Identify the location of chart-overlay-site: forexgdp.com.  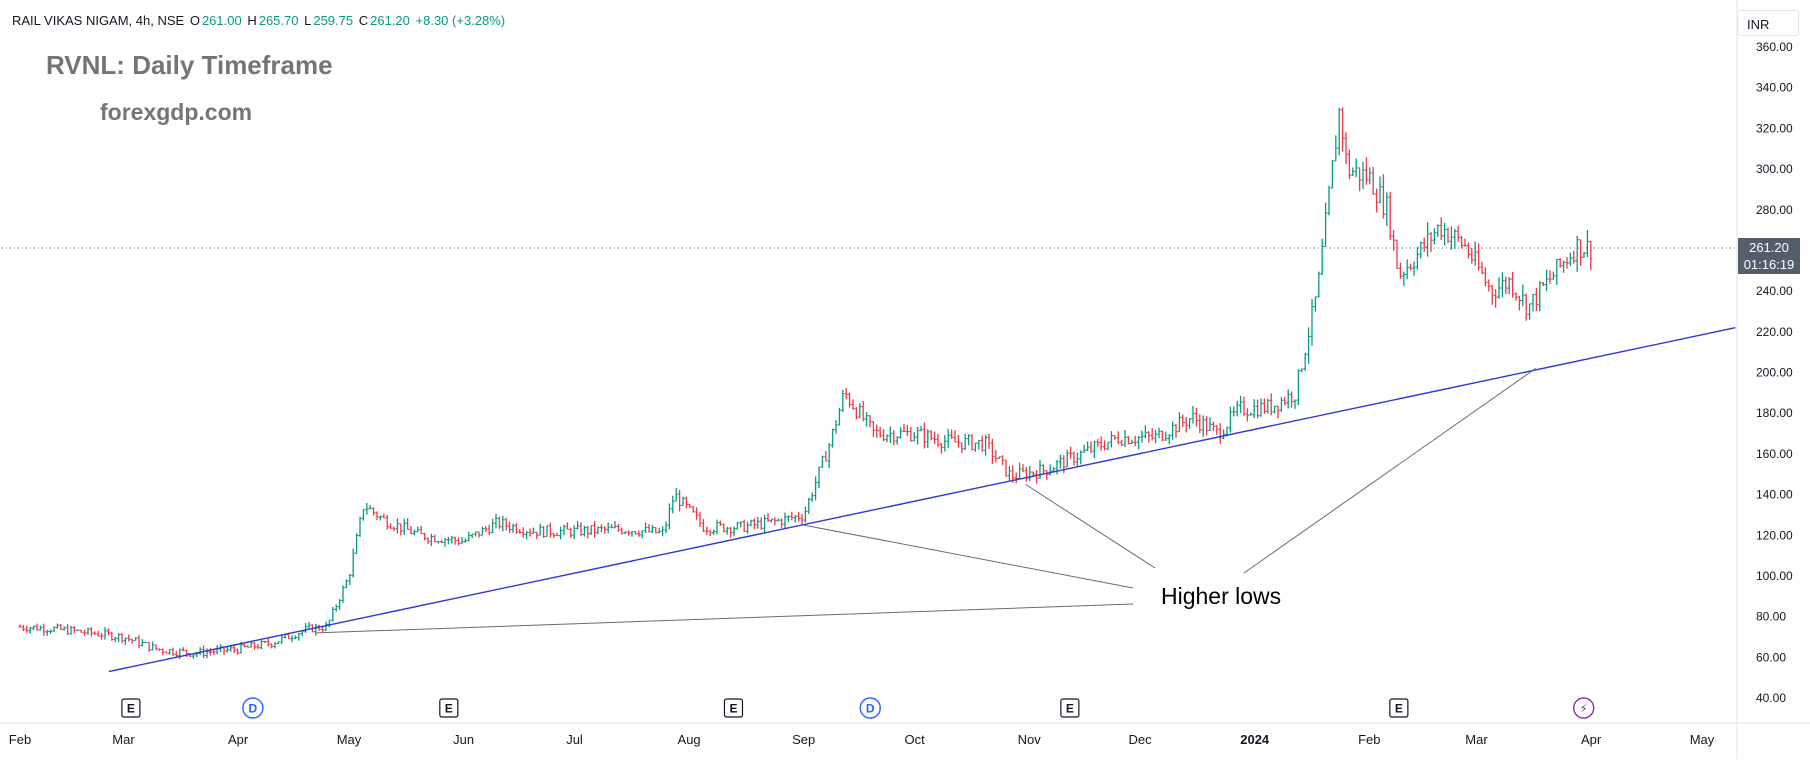
(176, 112).